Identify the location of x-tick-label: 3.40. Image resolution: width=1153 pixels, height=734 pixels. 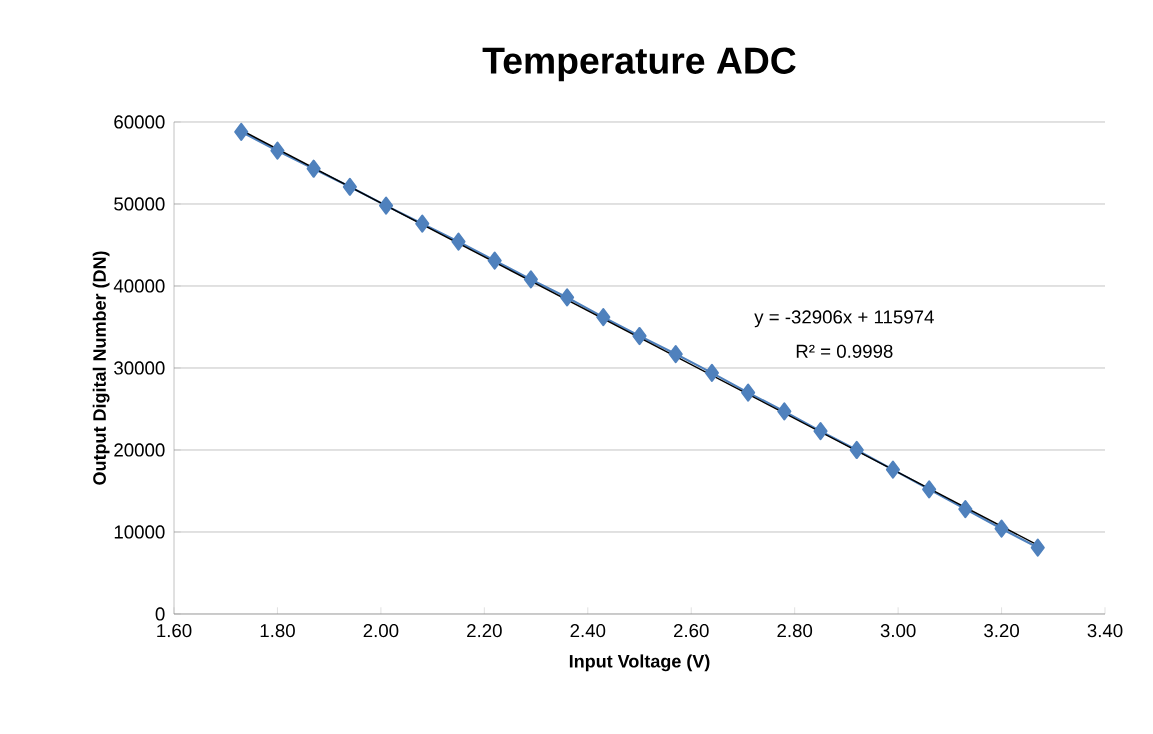
(1105, 631).